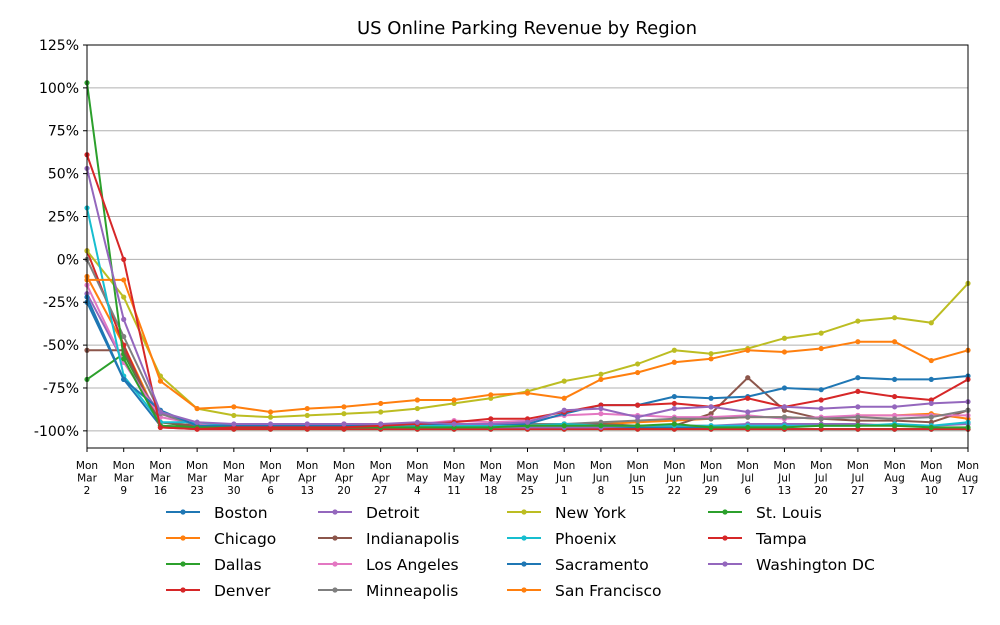  What do you see at coordinates (63, 175) in the screenshot?
I see `y-tick-label: 50%` at bounding box center [63, 175].